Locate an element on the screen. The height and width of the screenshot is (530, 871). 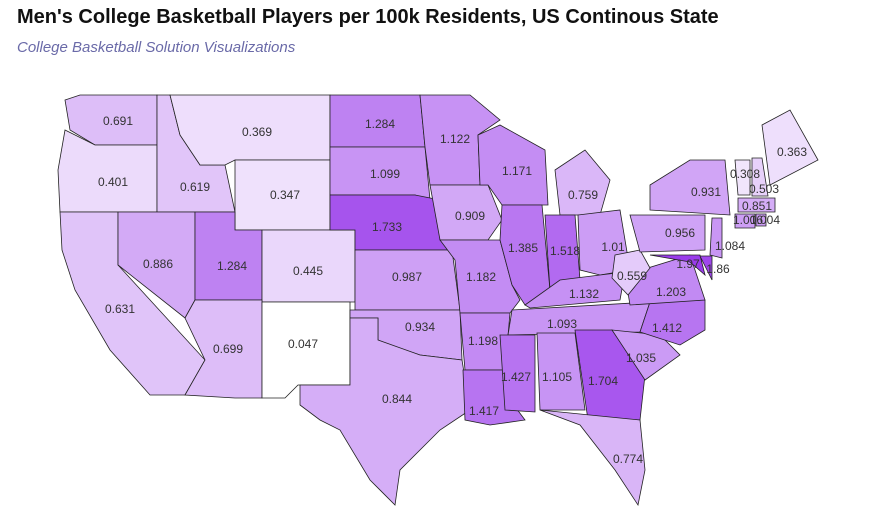
region-value-label: 1.084 is located at coordinates (730, 246).